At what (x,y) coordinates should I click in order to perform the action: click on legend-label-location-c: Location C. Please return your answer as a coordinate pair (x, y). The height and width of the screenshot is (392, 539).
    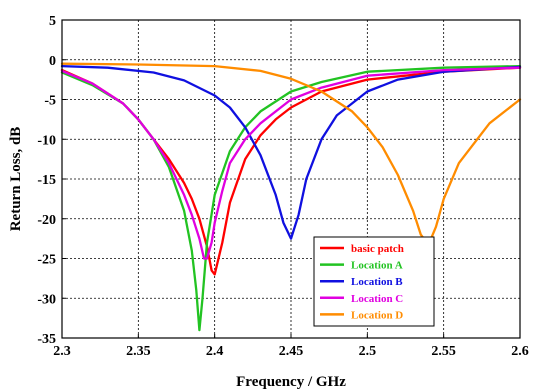
    Looking at the image, I should click on (377, 299).